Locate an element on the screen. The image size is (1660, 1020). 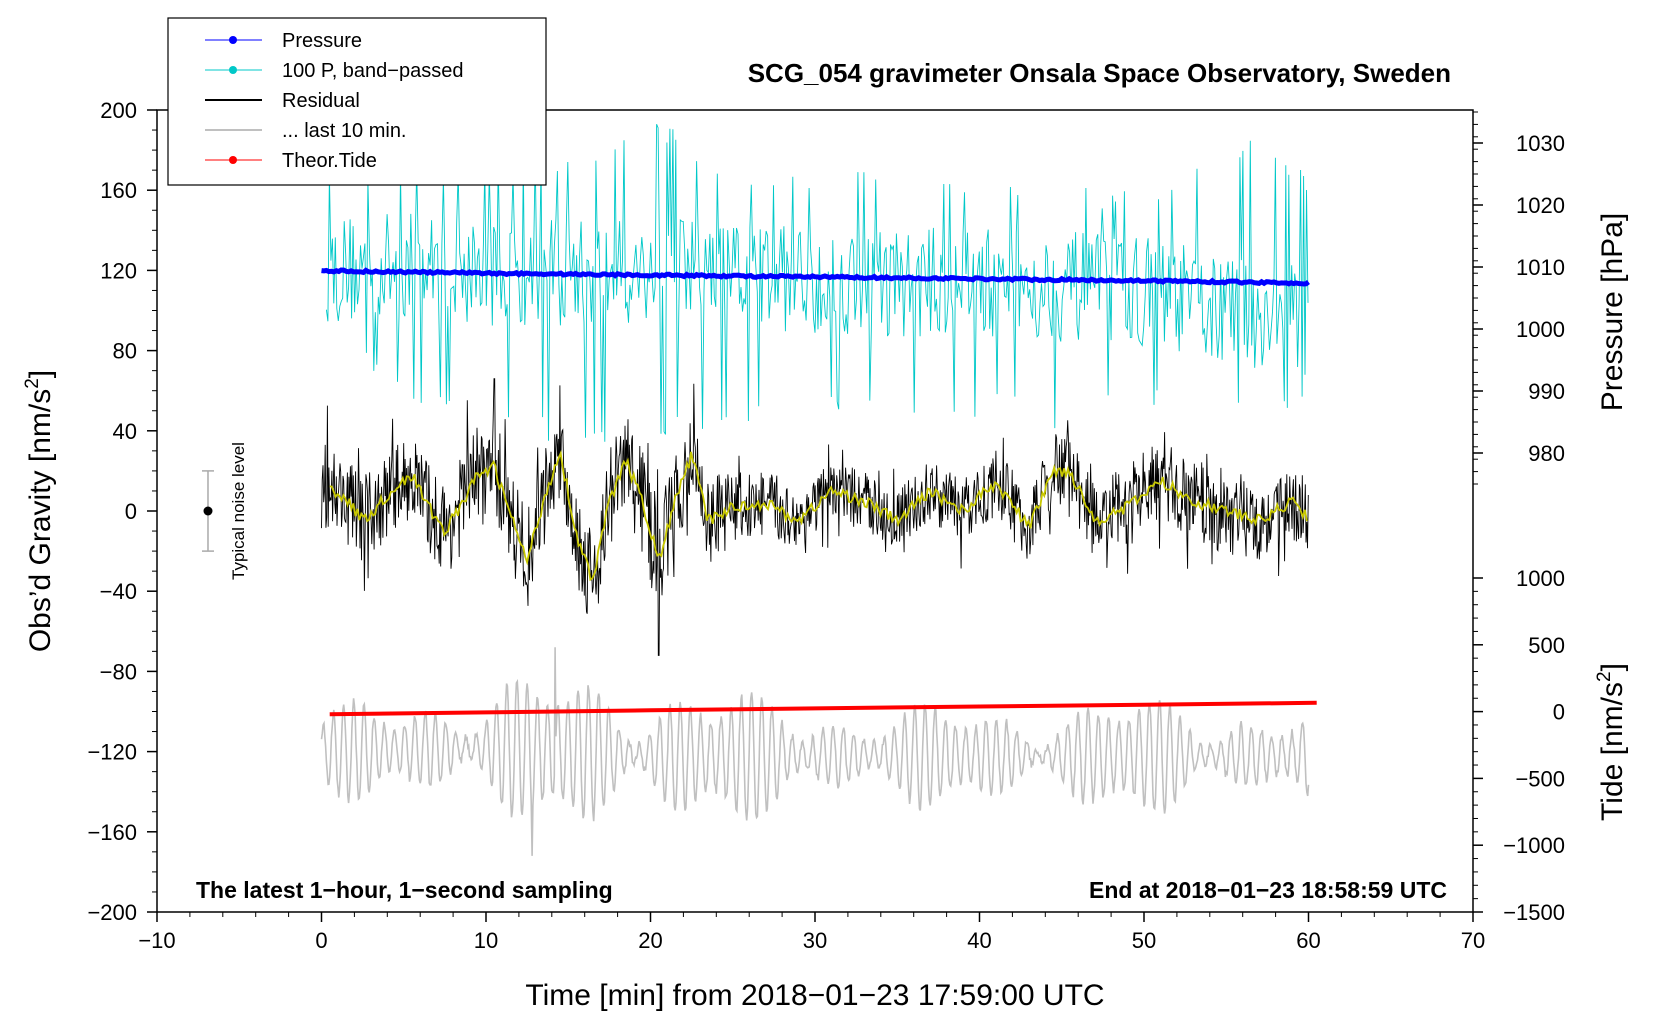
x-tick-label: 20 is located at coordinates (650, 940).